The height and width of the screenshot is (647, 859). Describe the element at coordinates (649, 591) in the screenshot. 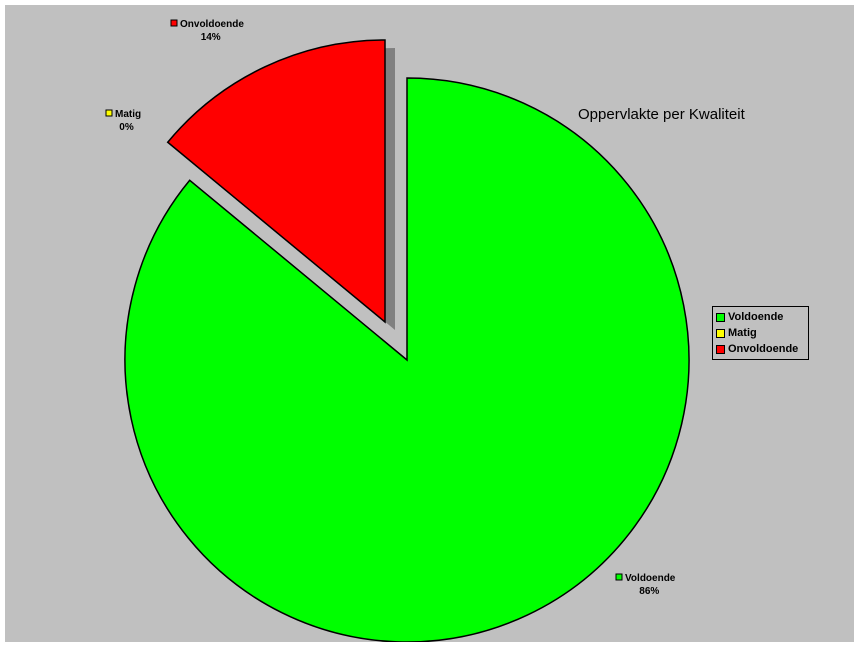

I see `data-label-percent: 86%` at that location.